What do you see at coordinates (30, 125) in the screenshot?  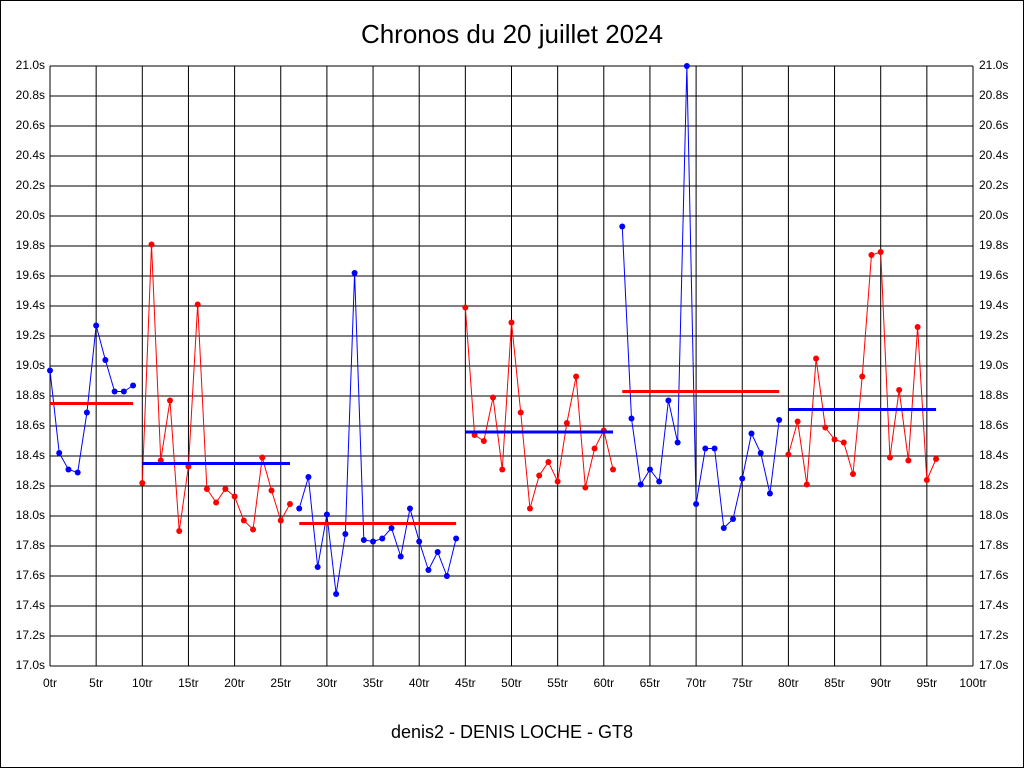 I see `y-tick-label: 20.6s` at bounding box center [30, 125].